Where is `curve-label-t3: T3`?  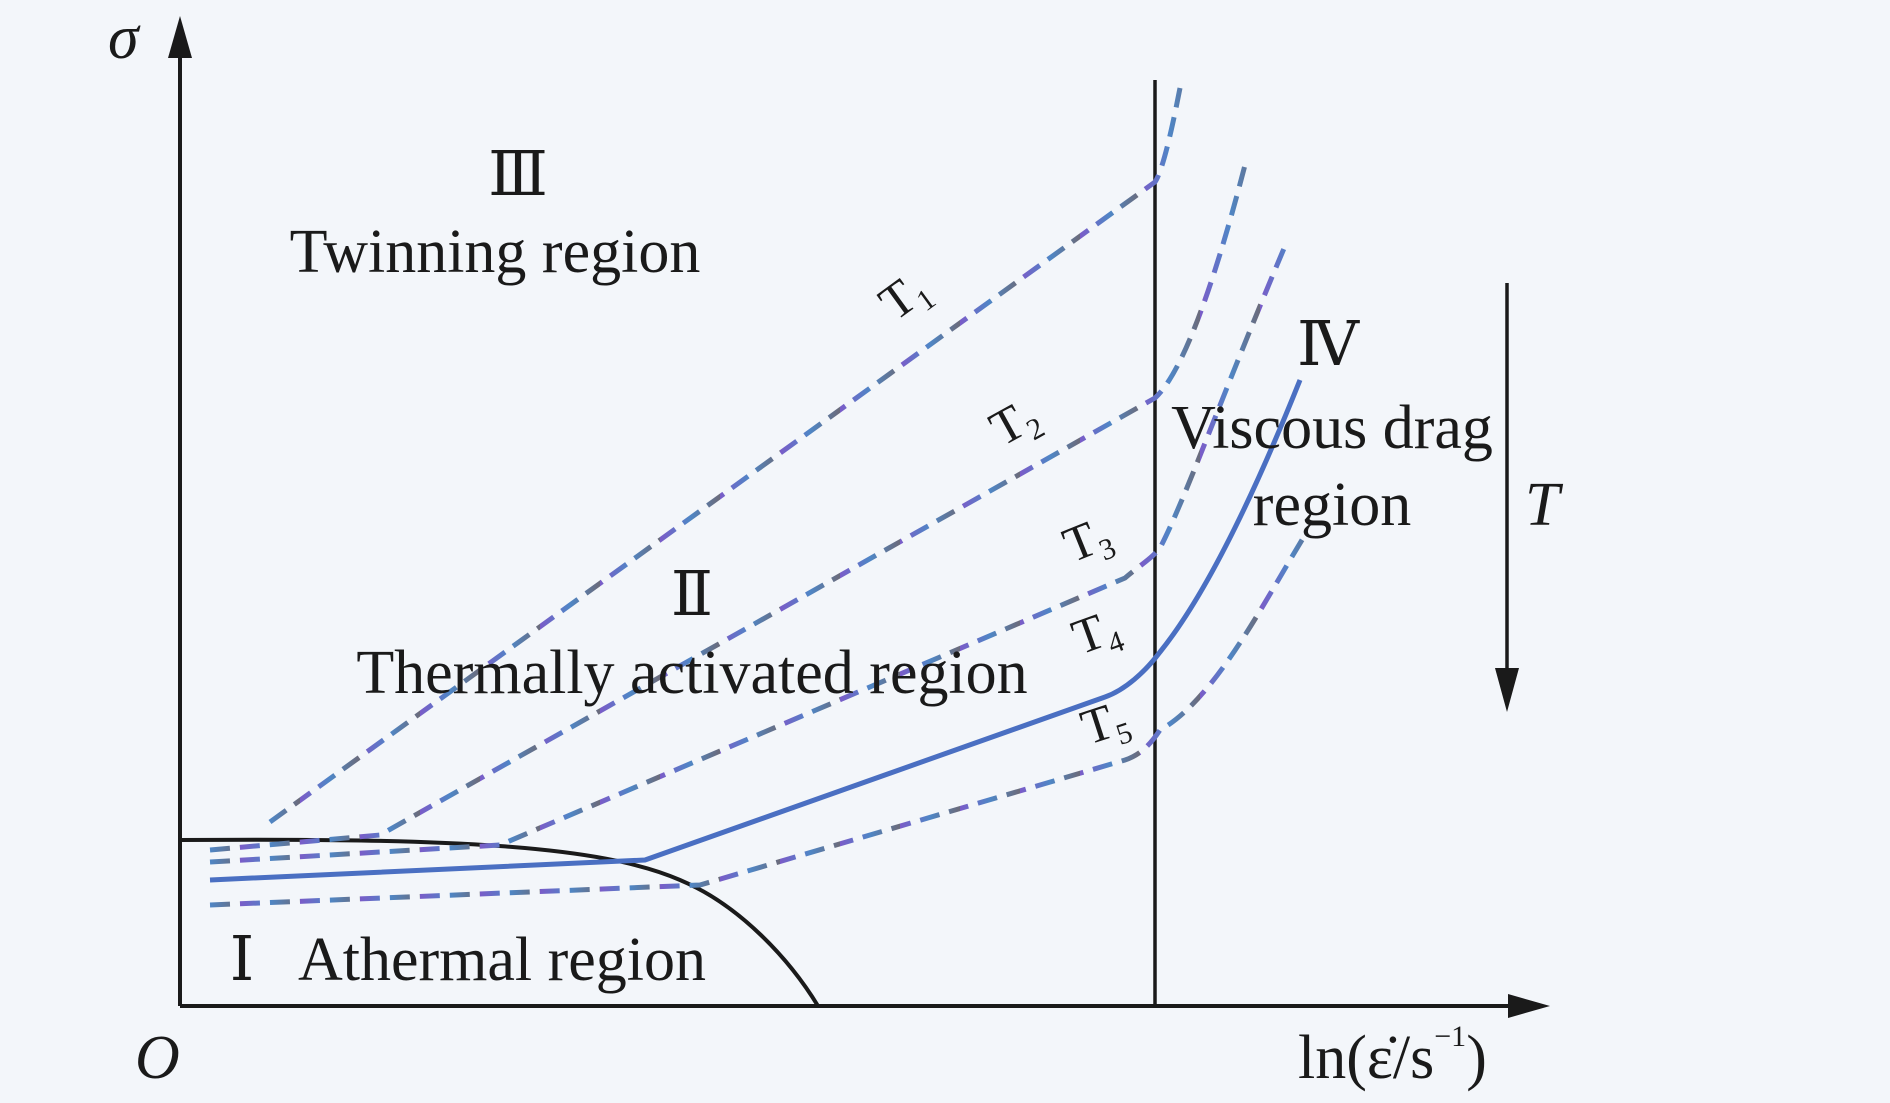
curve-label-t3: T3 is located at coordinates (1087, 541).